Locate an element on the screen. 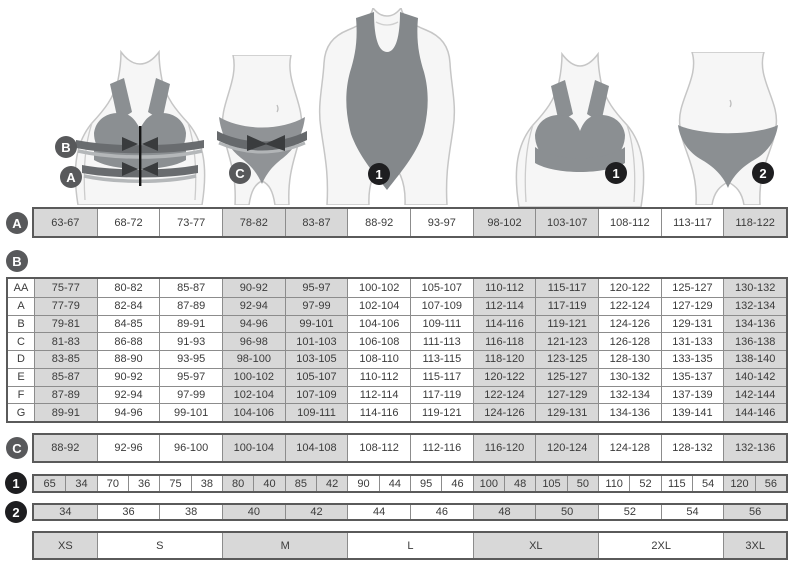 This screenshot has width=800, height=570. hip-range-cell: 120-124 is located at coordinates (566, 448).